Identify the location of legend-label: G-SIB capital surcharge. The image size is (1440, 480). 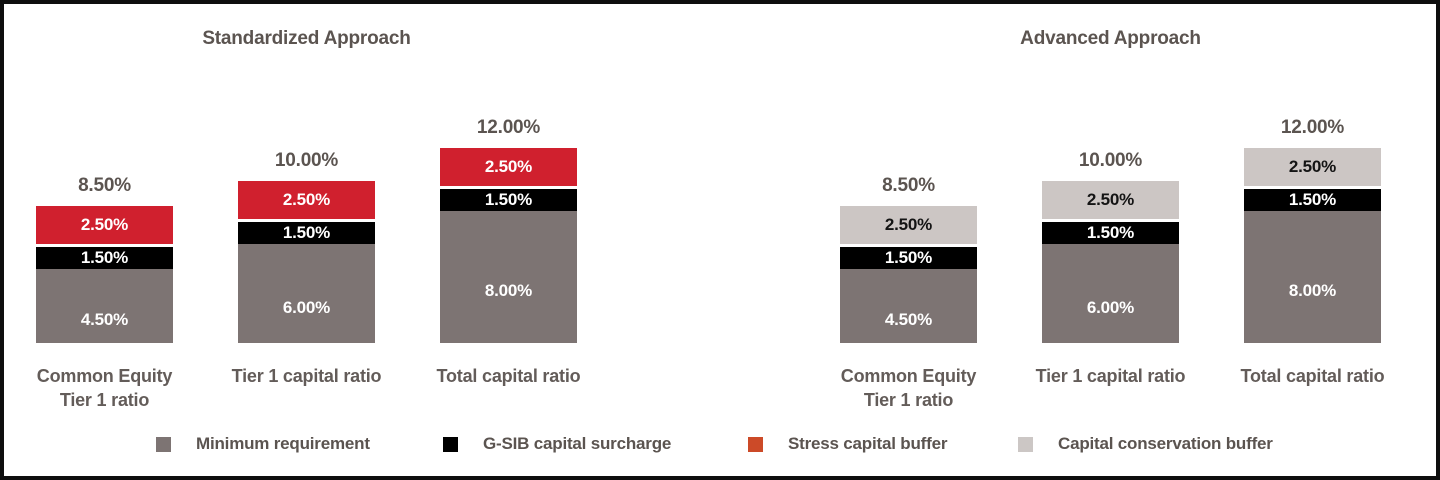
(577, 443).